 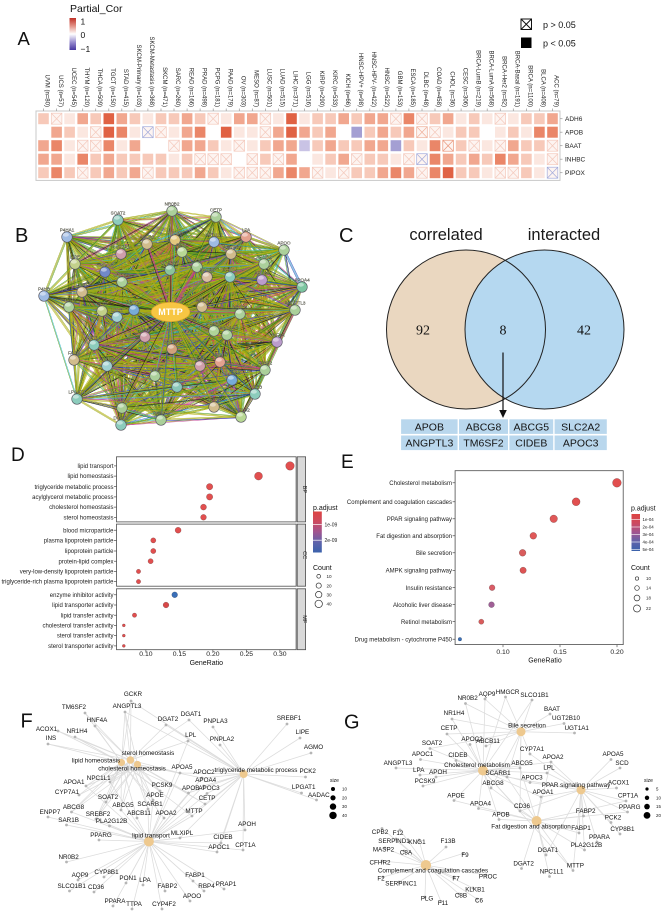 I want to click on svg-text: INS, so click(x=51, y=738).